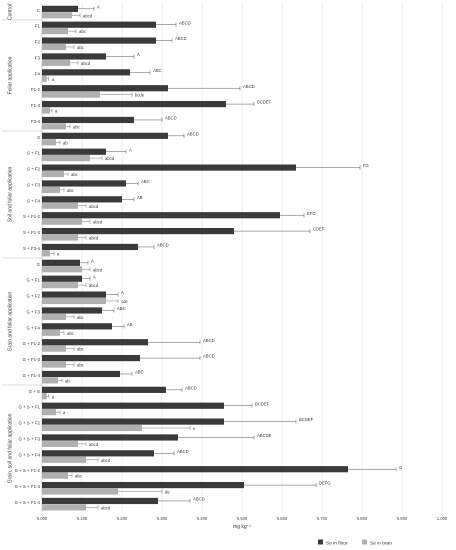 The width and height of the screenshot is (456, 550). What do you see at coordinates (242, 527) in the screenshot?
I see `x-axis-title: mg kg⁻¹` at bounding box center [242, 527].